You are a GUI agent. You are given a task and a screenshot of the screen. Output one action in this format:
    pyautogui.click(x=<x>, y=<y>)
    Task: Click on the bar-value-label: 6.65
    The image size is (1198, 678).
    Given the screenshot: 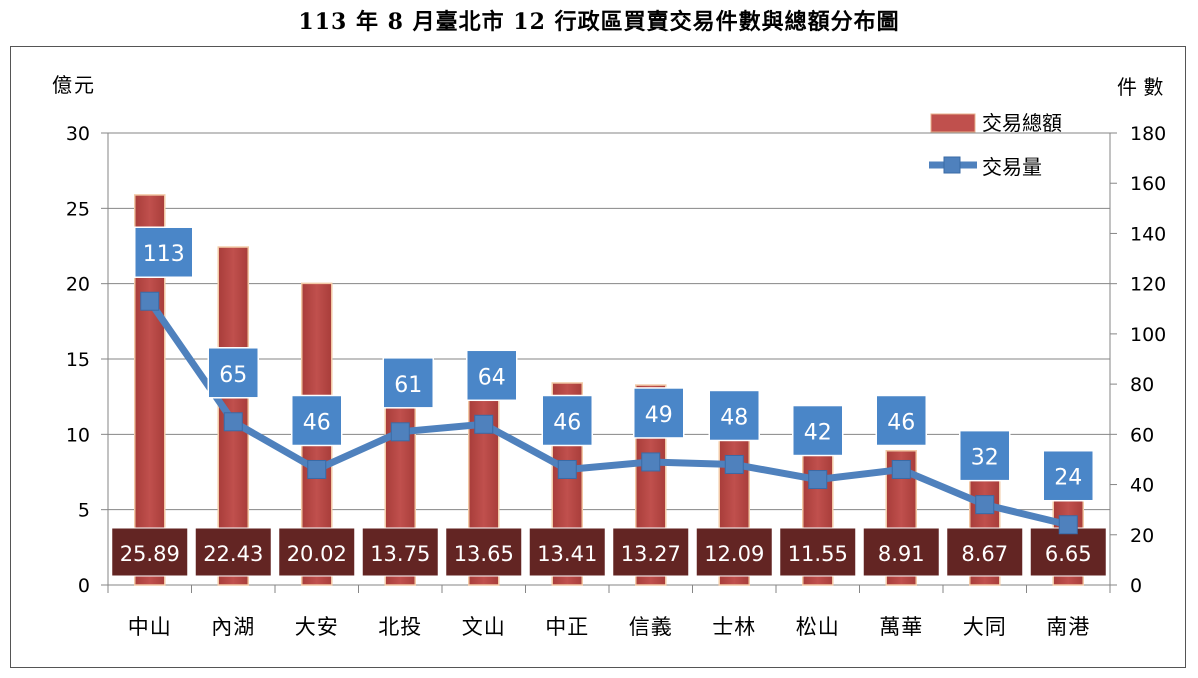 What is the action you would take?
    pyautogui.click(x=1068, y=554)
    